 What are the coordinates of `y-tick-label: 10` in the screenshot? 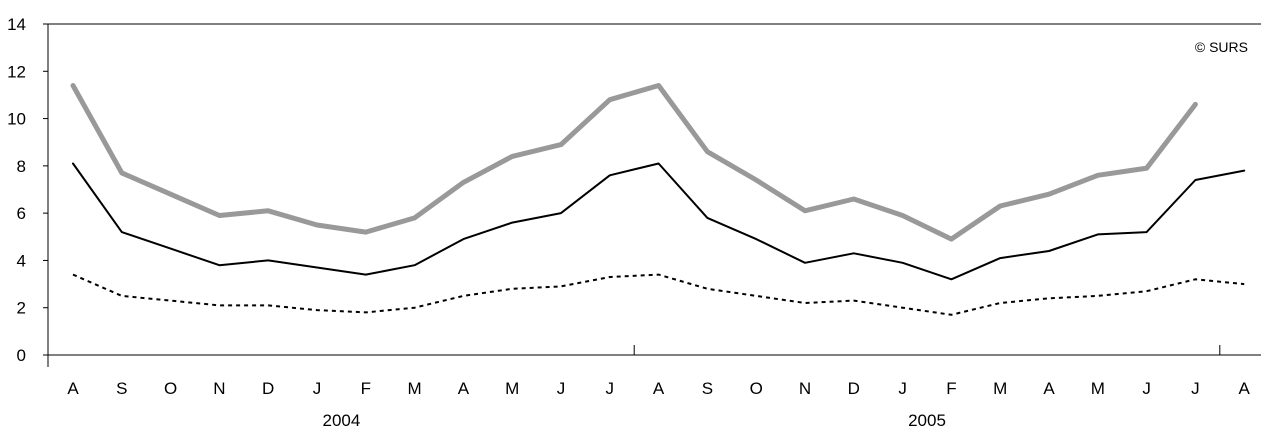 It's located at (16, 119).